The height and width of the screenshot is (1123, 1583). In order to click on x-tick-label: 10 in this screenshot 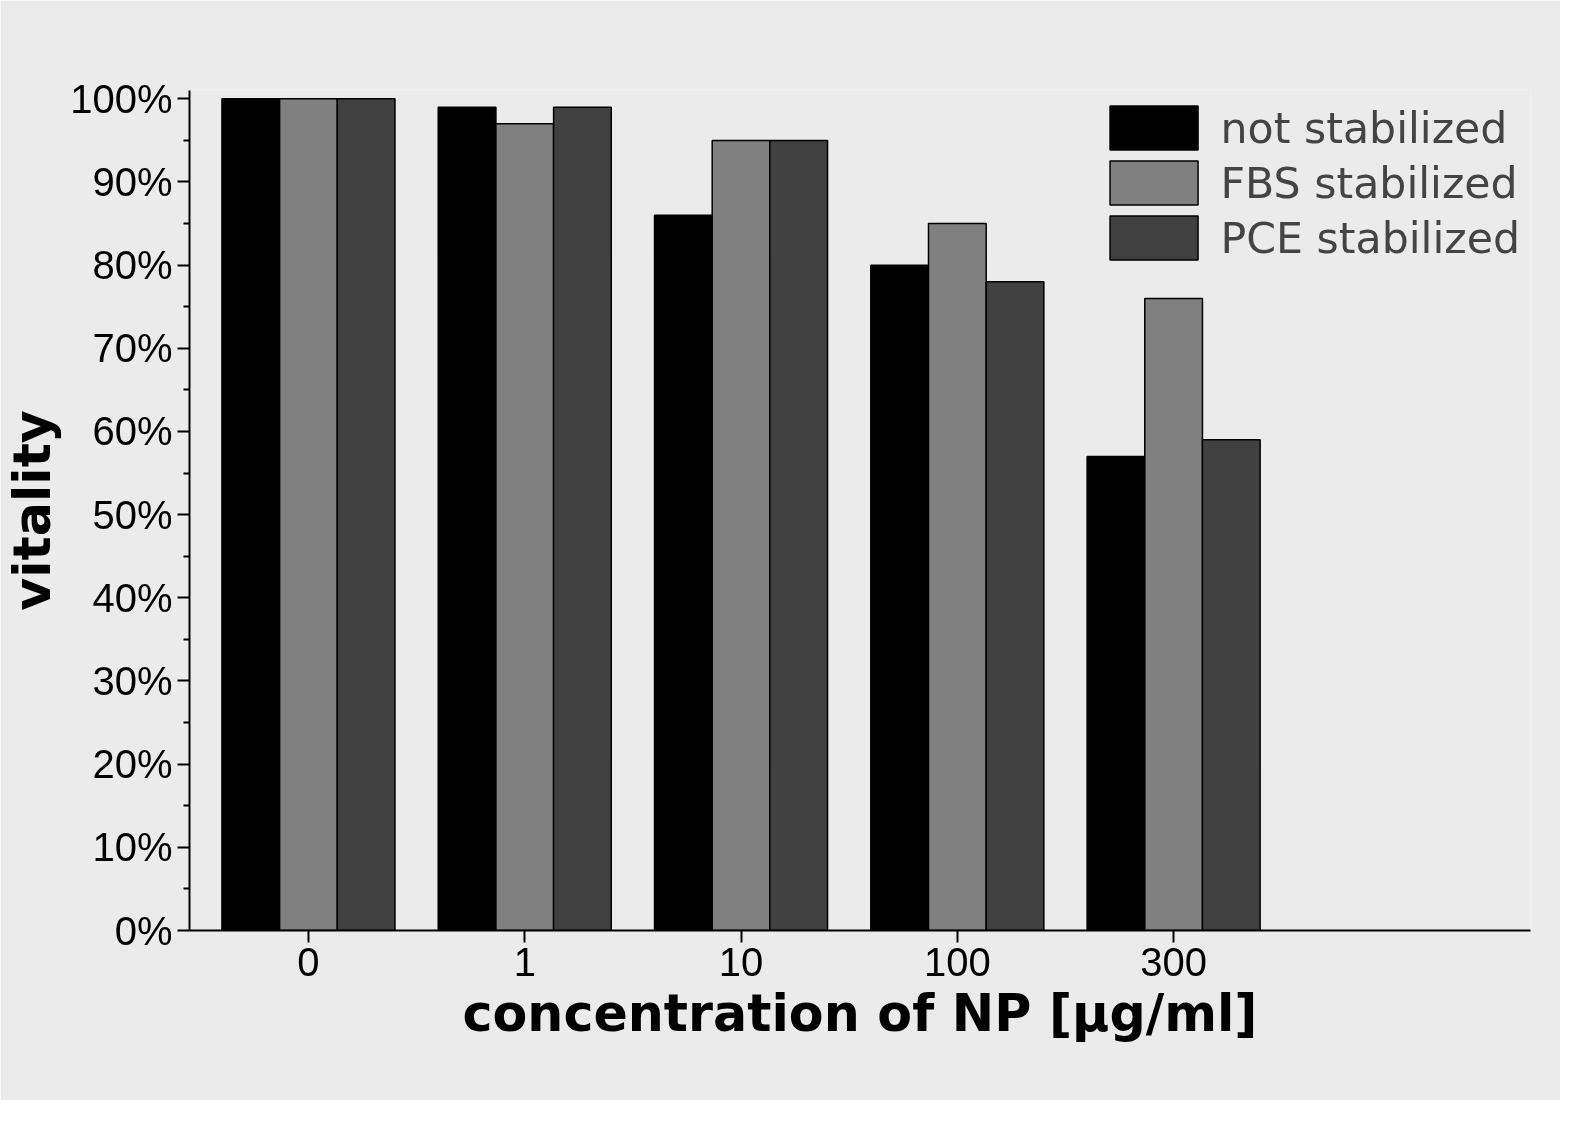, I will do `click(741, 961)`.